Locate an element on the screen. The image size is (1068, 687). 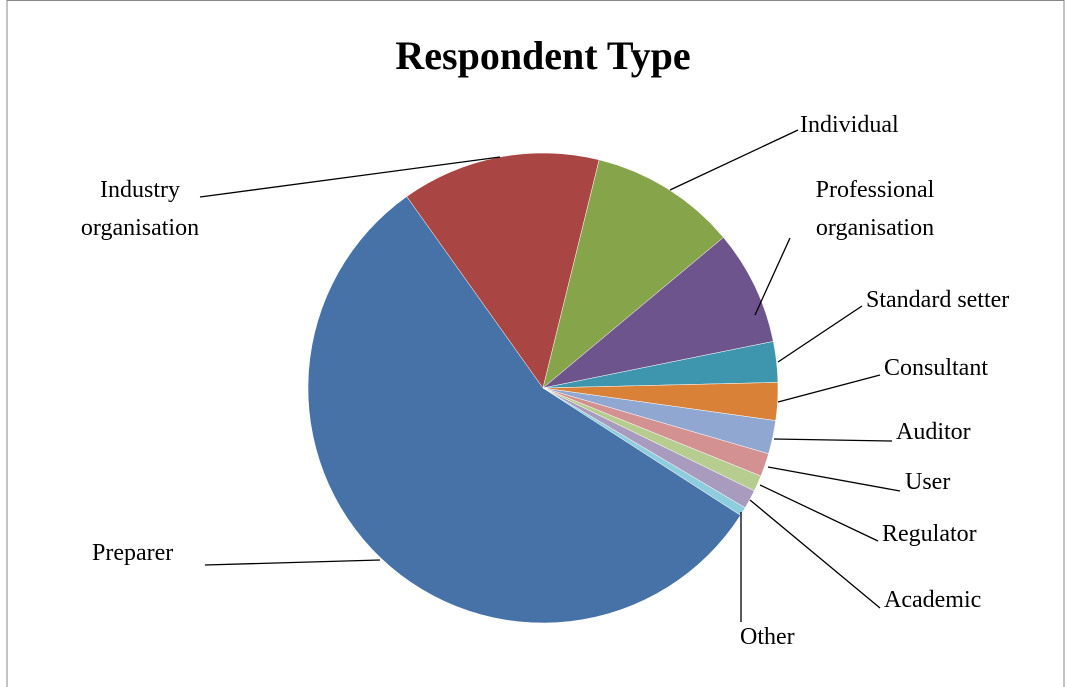
slice-label: Consultant is located at coordinates (936, 368).